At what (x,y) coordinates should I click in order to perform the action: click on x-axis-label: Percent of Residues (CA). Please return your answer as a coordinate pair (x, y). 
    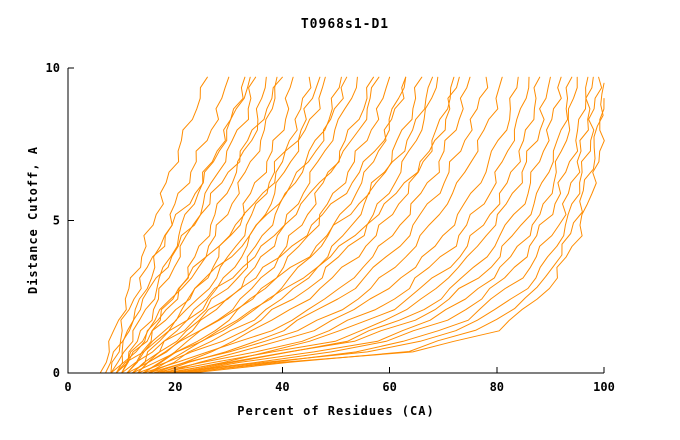
    Looking at the image, I should click on (335, 411).